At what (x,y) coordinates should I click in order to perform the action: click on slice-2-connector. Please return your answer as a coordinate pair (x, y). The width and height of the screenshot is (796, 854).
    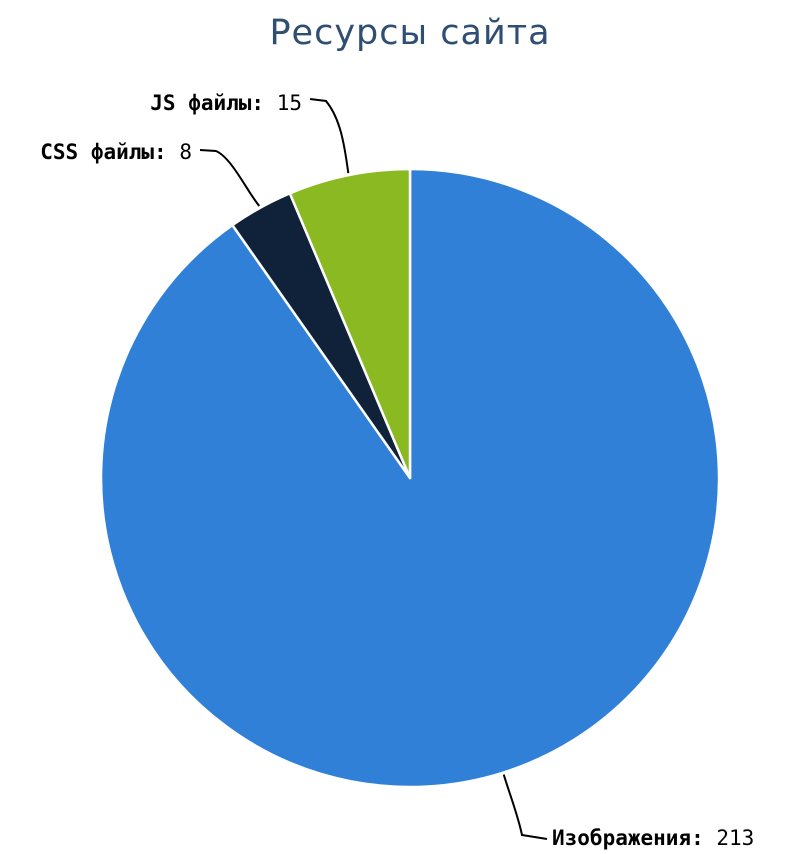
    Looking at the image, I should click on (329, 136).